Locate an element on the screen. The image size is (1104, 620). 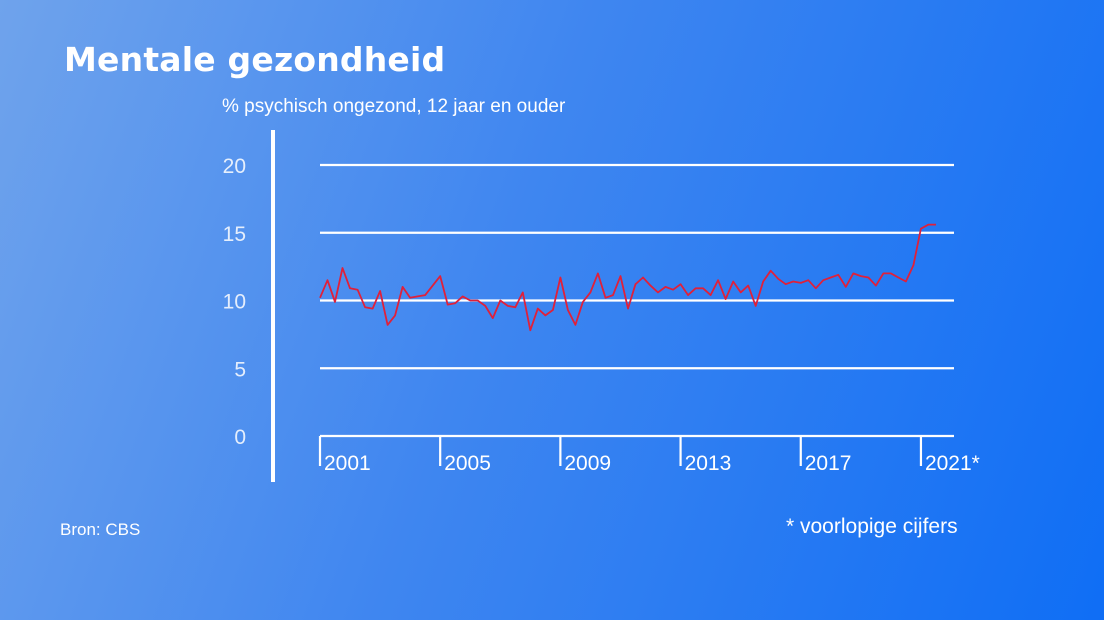
x-tick-label: 2021* is located at coordinates (952, 463).